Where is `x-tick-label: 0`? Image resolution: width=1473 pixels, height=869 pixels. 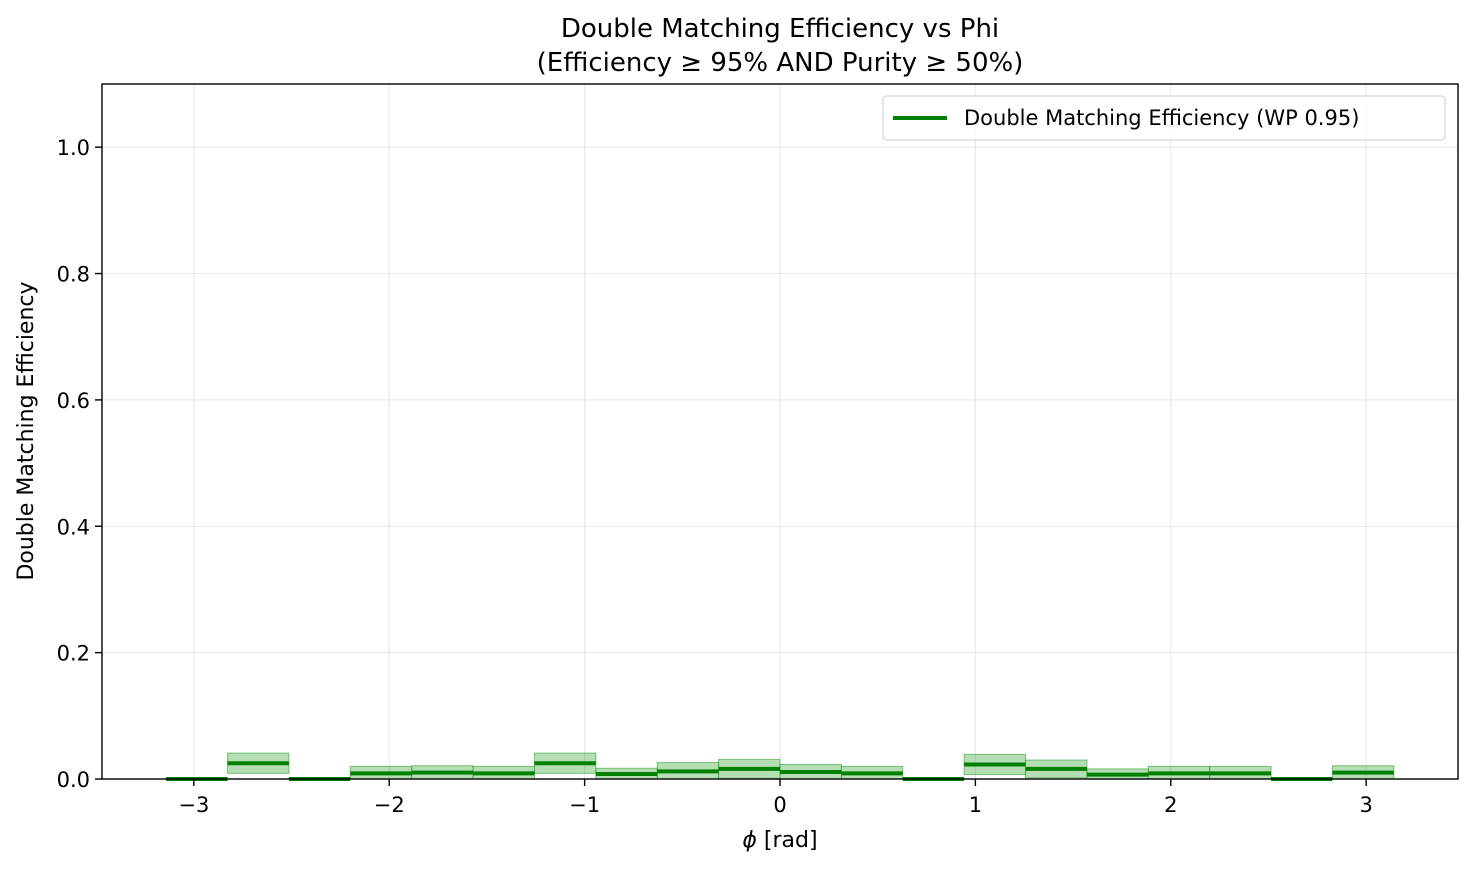
x-tick-label: 0 is located at coordinates (779, 805).